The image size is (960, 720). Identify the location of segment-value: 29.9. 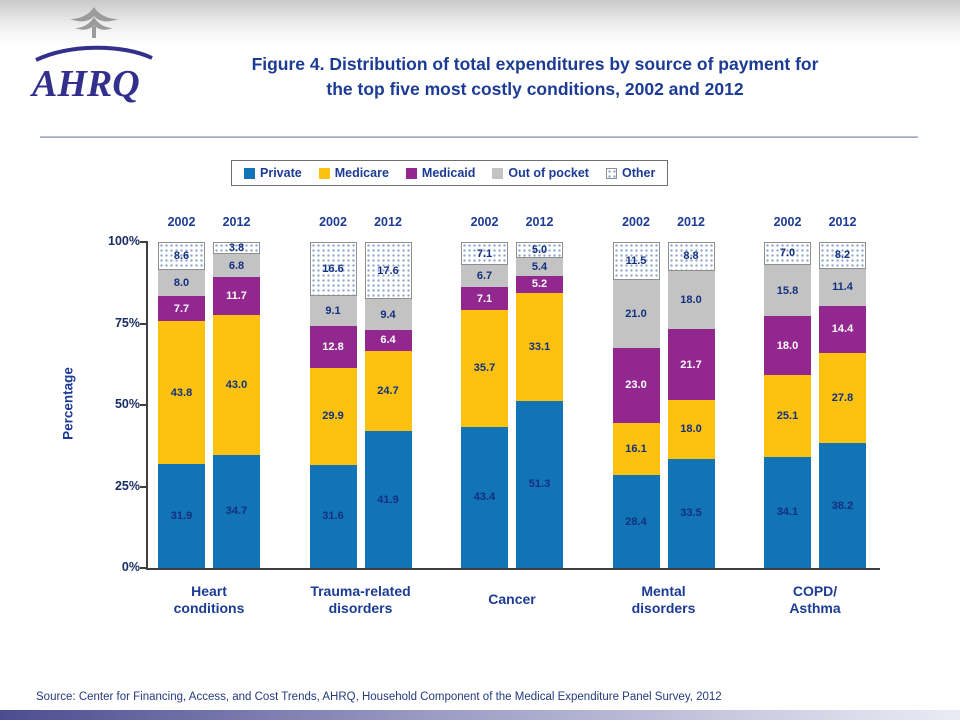
(333, 416).